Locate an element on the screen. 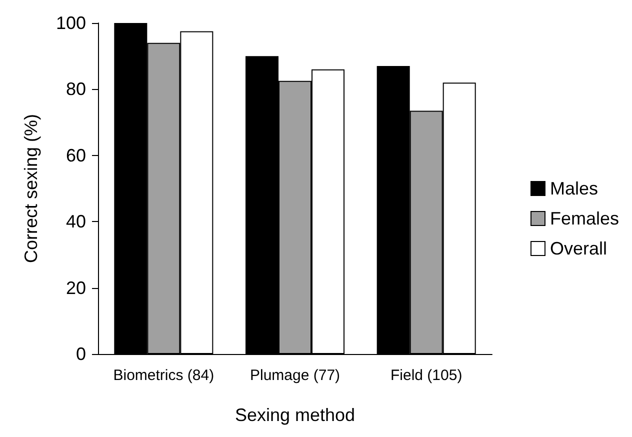 This screenshot has width=632, height=437. legend-label: Overall is located at coordinates (578, 248).